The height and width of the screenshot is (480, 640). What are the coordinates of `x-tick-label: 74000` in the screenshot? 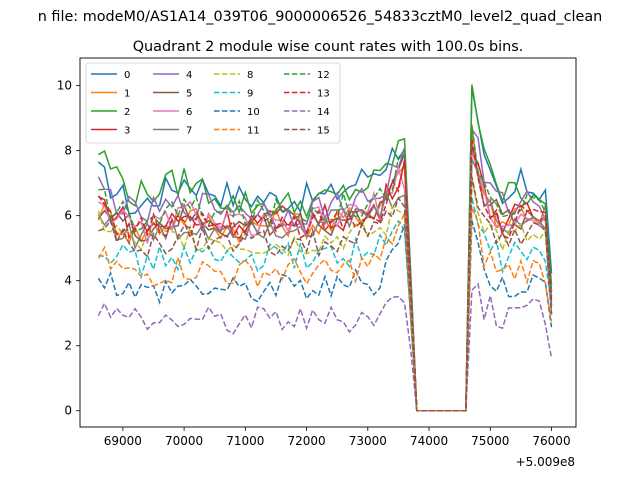 It's located at (429, 441).